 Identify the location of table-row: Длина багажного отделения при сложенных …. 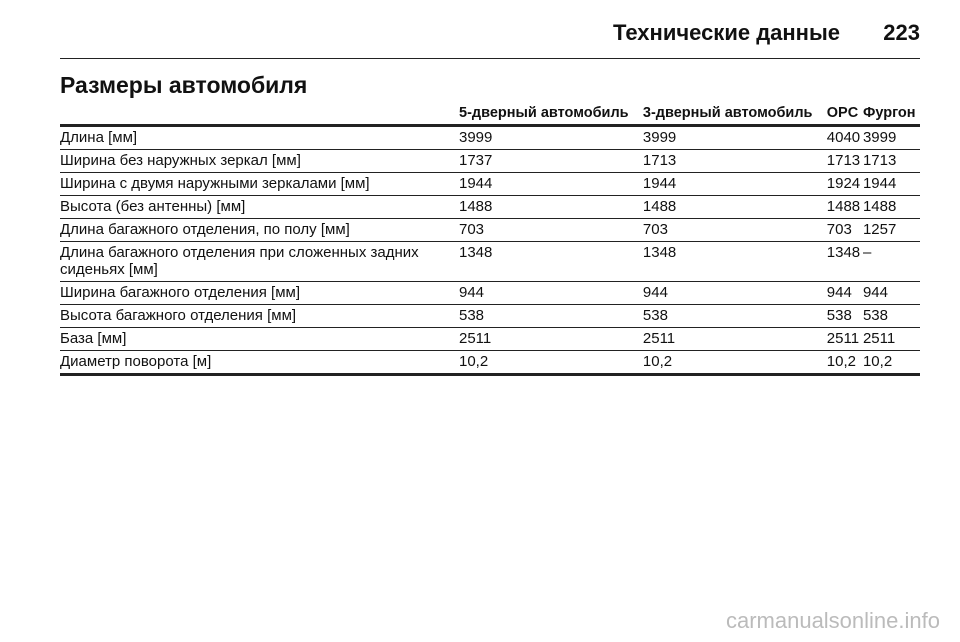
(490, 261).